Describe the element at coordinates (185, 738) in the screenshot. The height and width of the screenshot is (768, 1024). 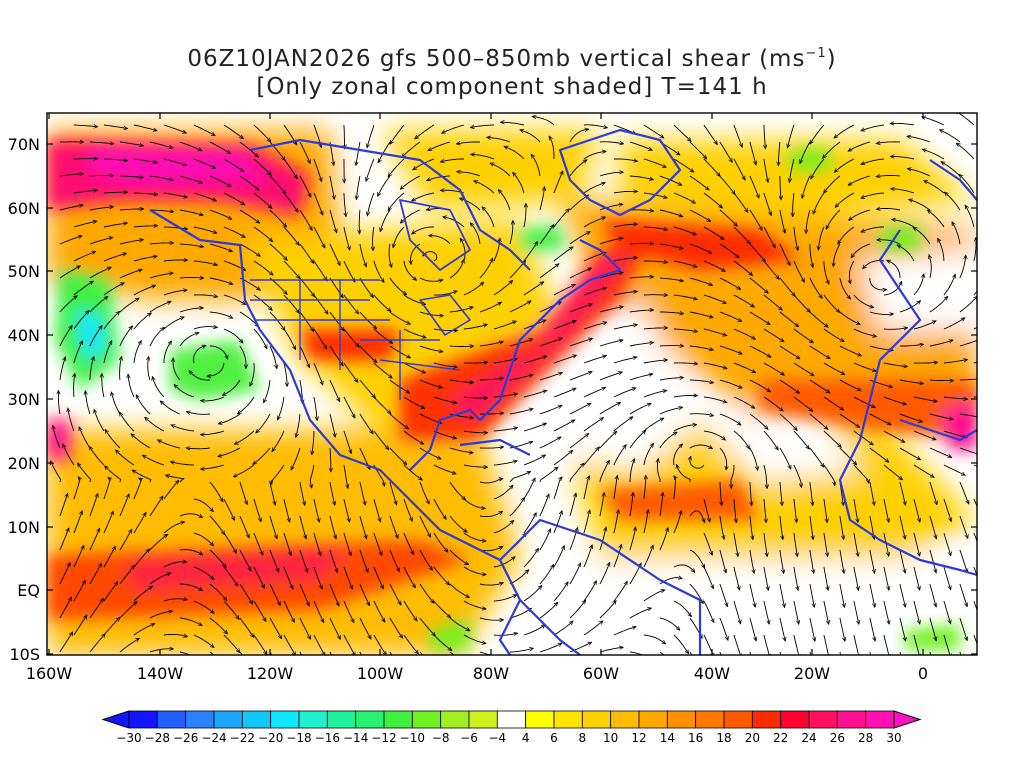
I see `colorbar-label: −26` at that location.